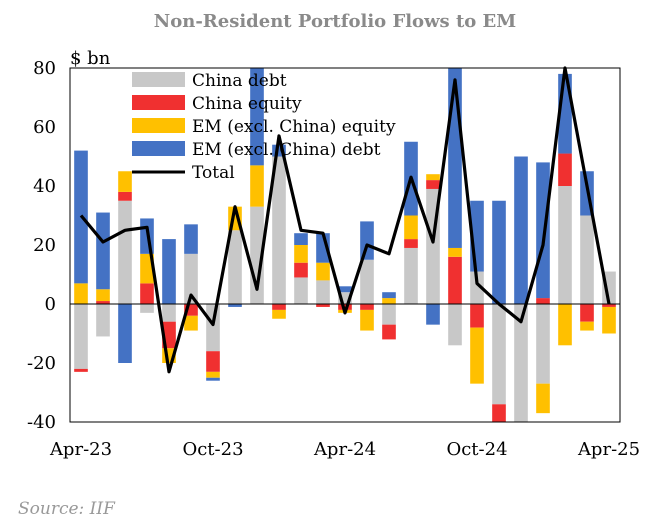 The image size is (670, 523). I want to click on y-tick-label: 80, so click(44, 68).